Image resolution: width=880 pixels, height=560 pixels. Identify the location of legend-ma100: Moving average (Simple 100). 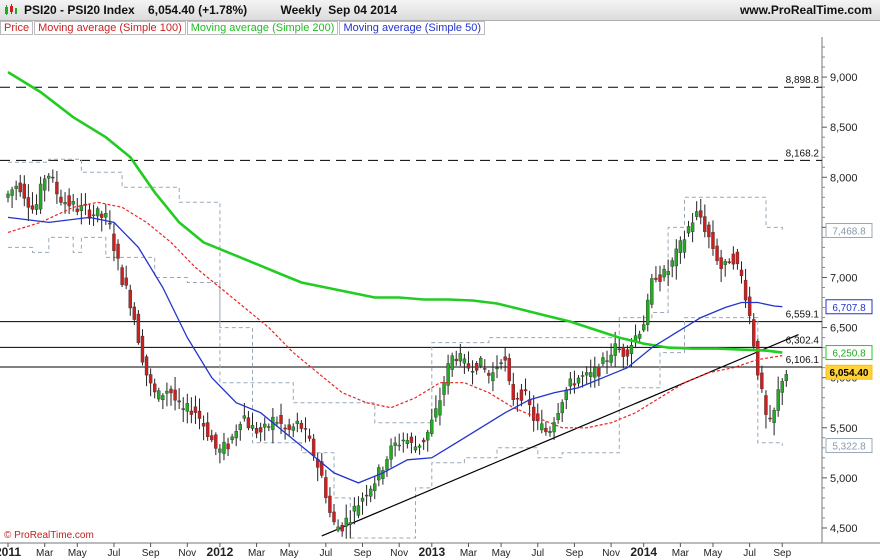
(110, 28).